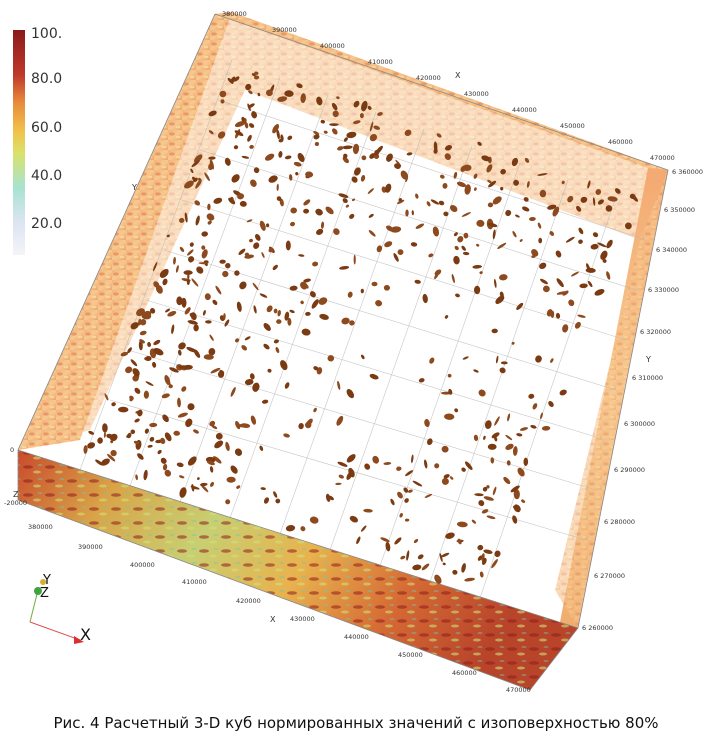  I want to click on y-right-tick: 6 330000, so click(663, 290).